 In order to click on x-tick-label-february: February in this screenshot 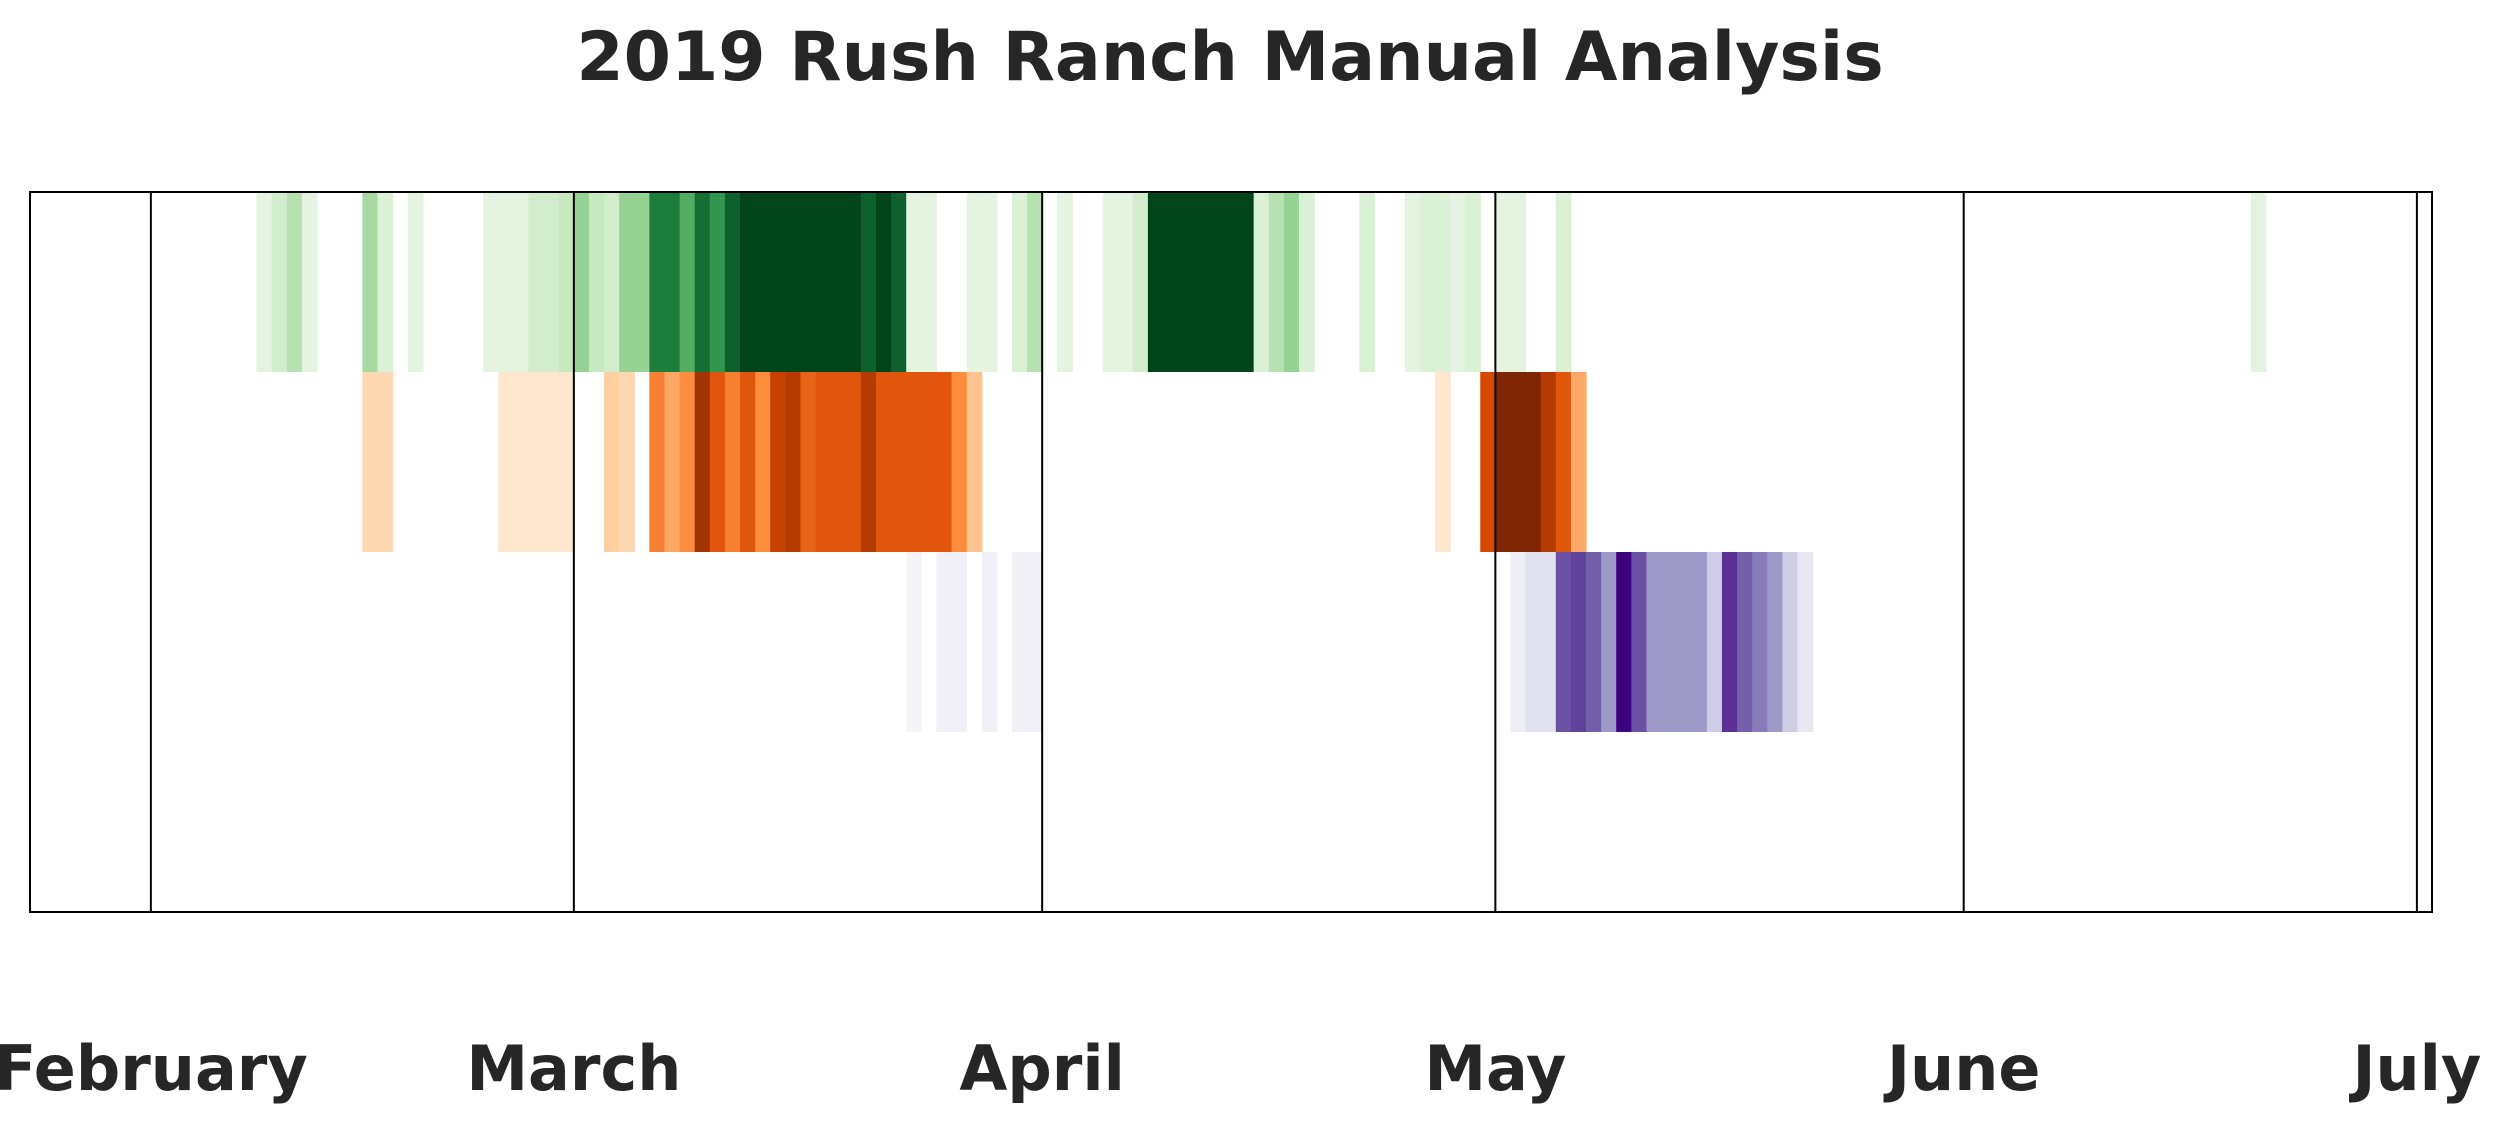, I will do `click(154, 1068)`.